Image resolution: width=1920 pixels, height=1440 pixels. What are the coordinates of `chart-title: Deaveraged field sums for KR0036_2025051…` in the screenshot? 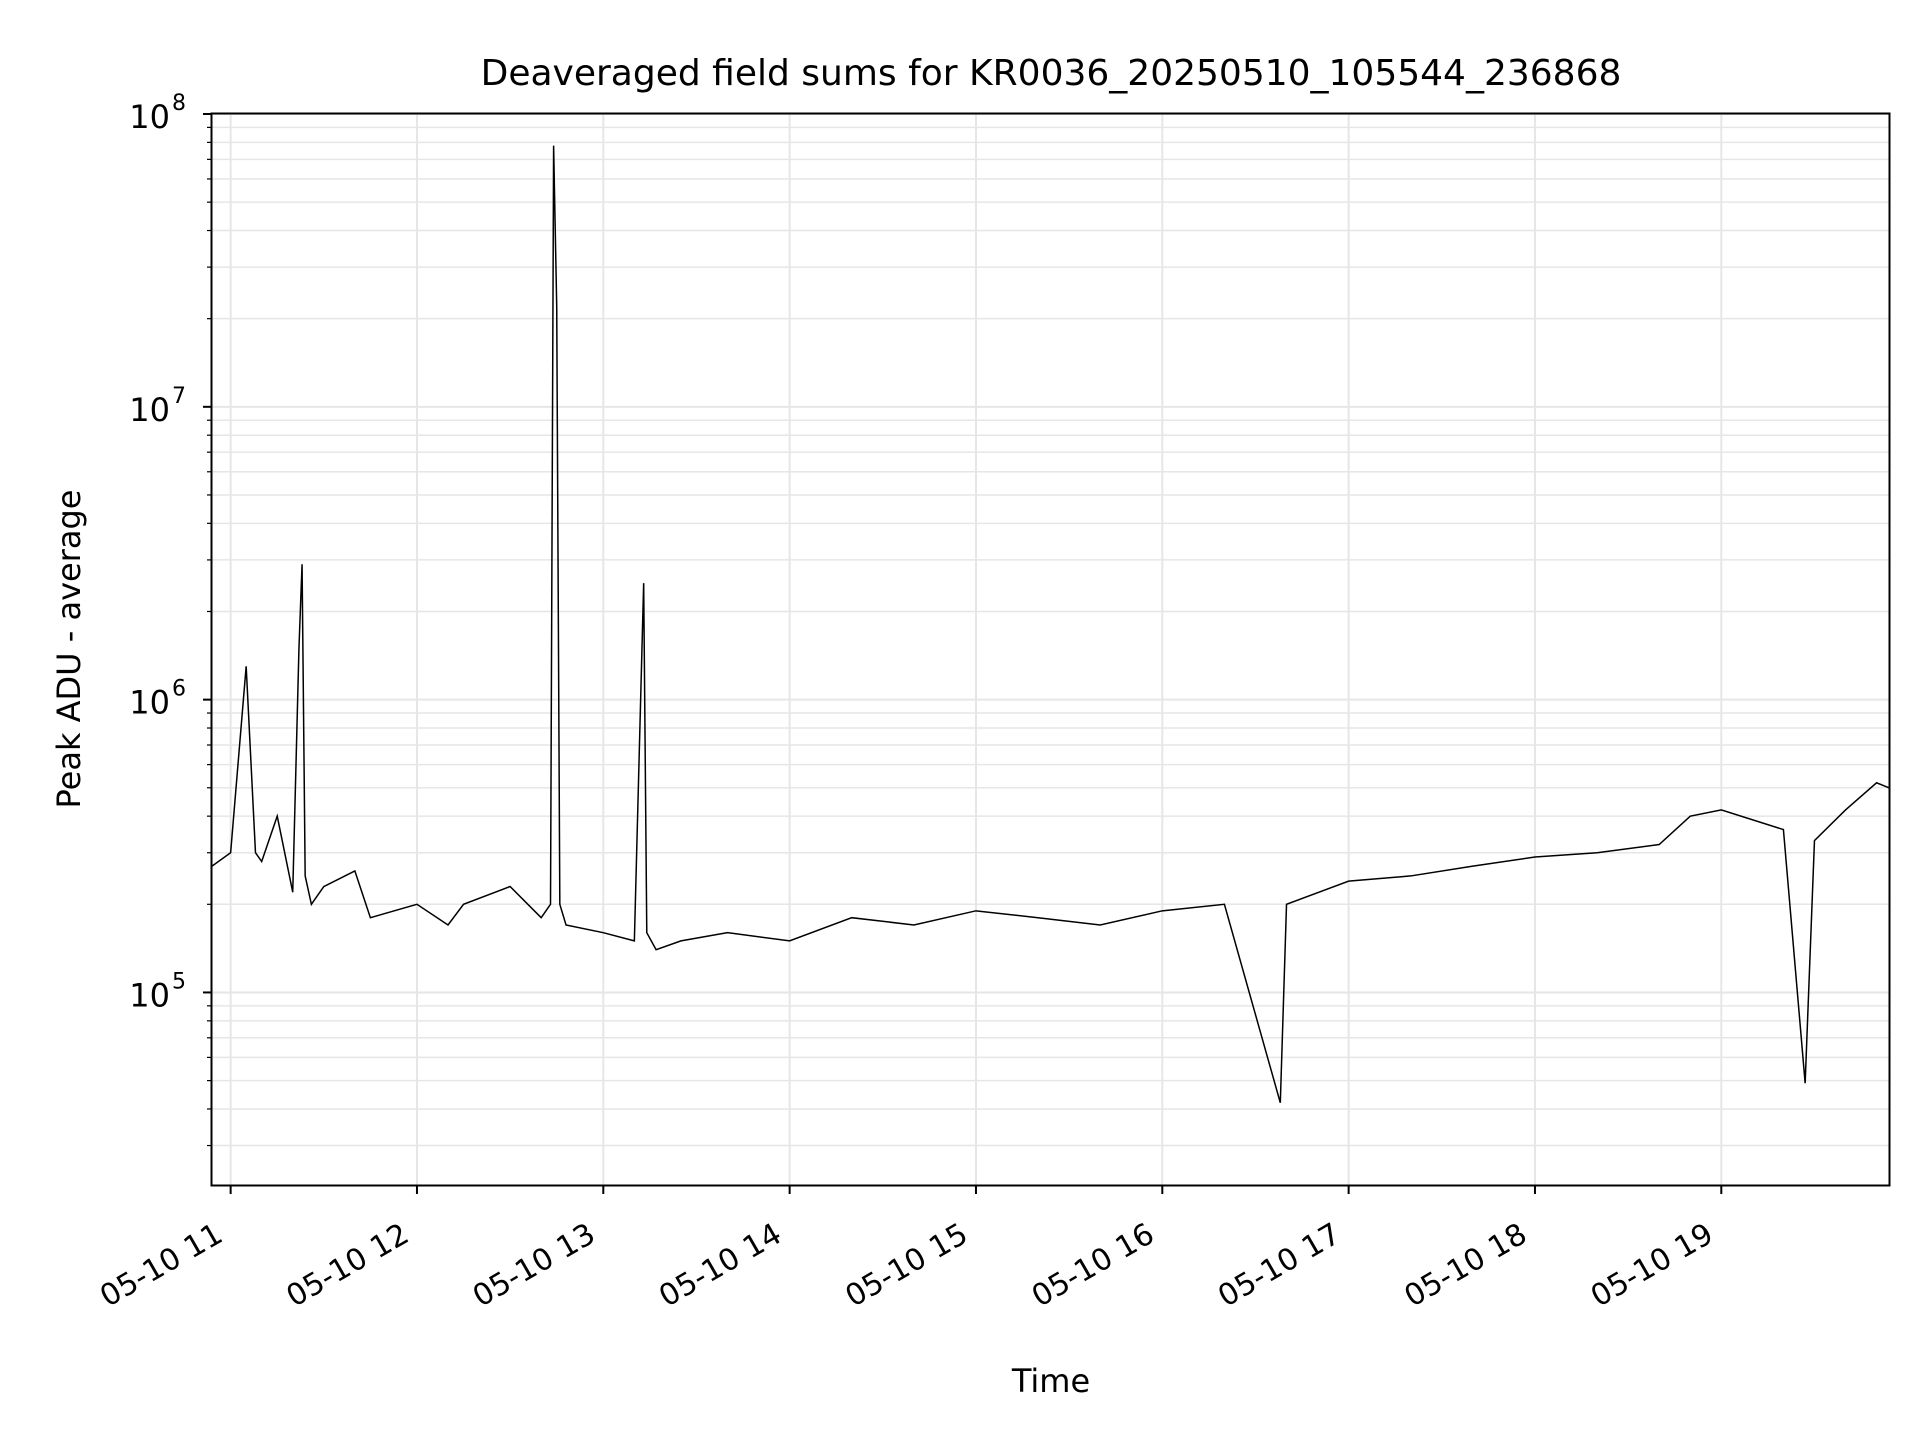 It's located at (1051, 73).